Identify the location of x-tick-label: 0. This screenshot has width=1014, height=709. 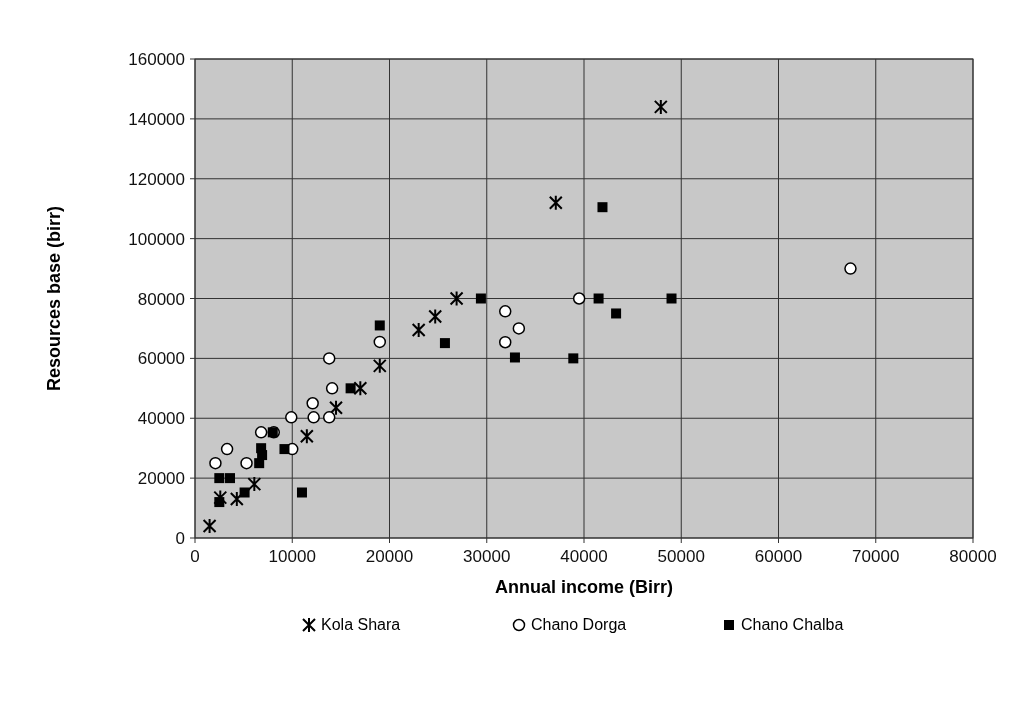
(195, 556).